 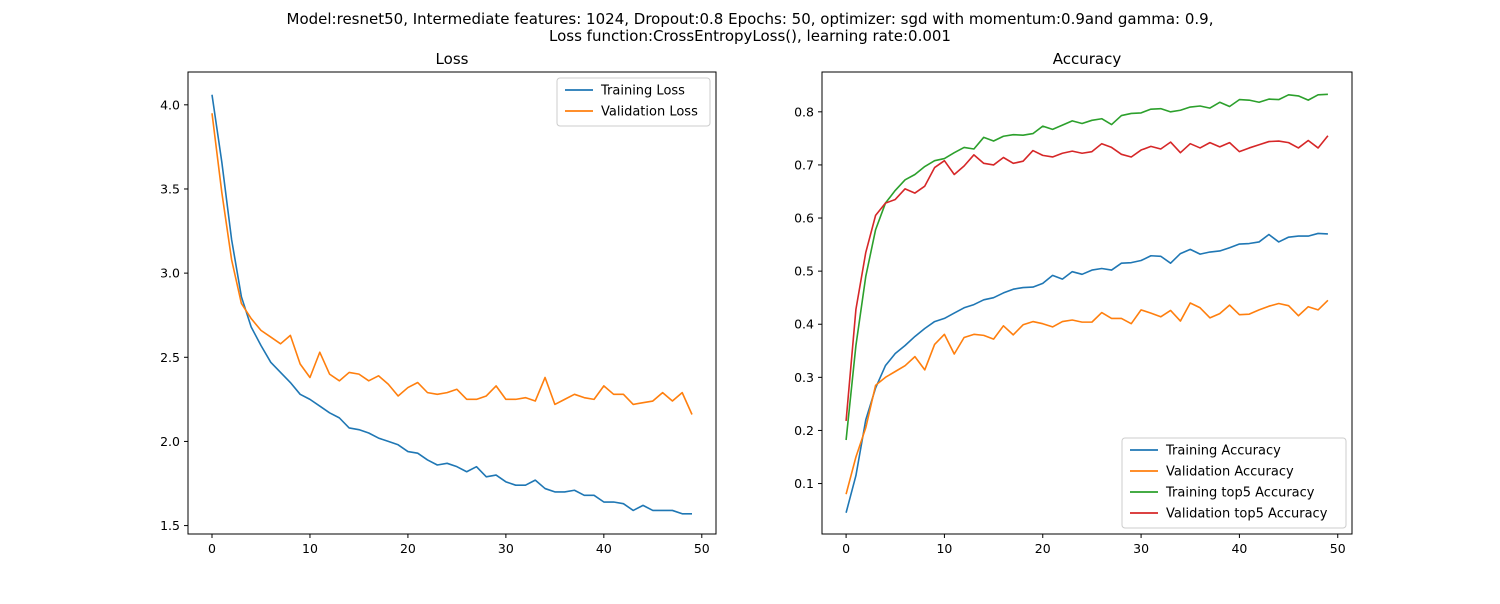 I want to click on validation-accuracy-line, so click(x=1087, y=397).